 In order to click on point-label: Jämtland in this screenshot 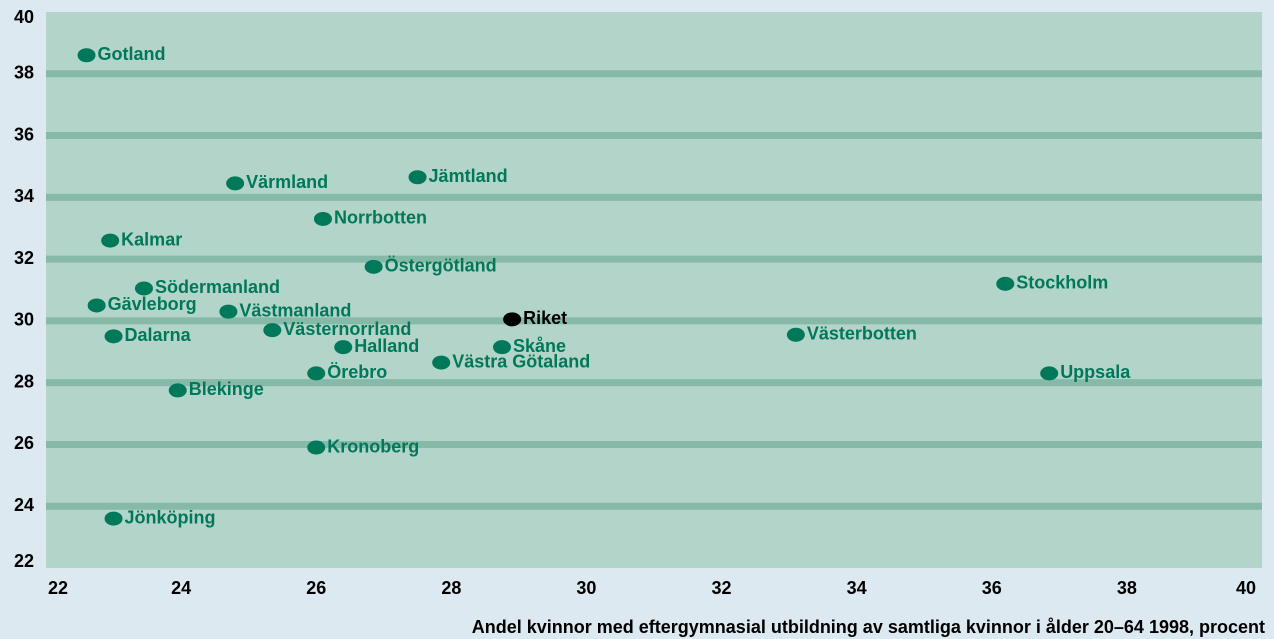, I will do `click(468, 176)`.